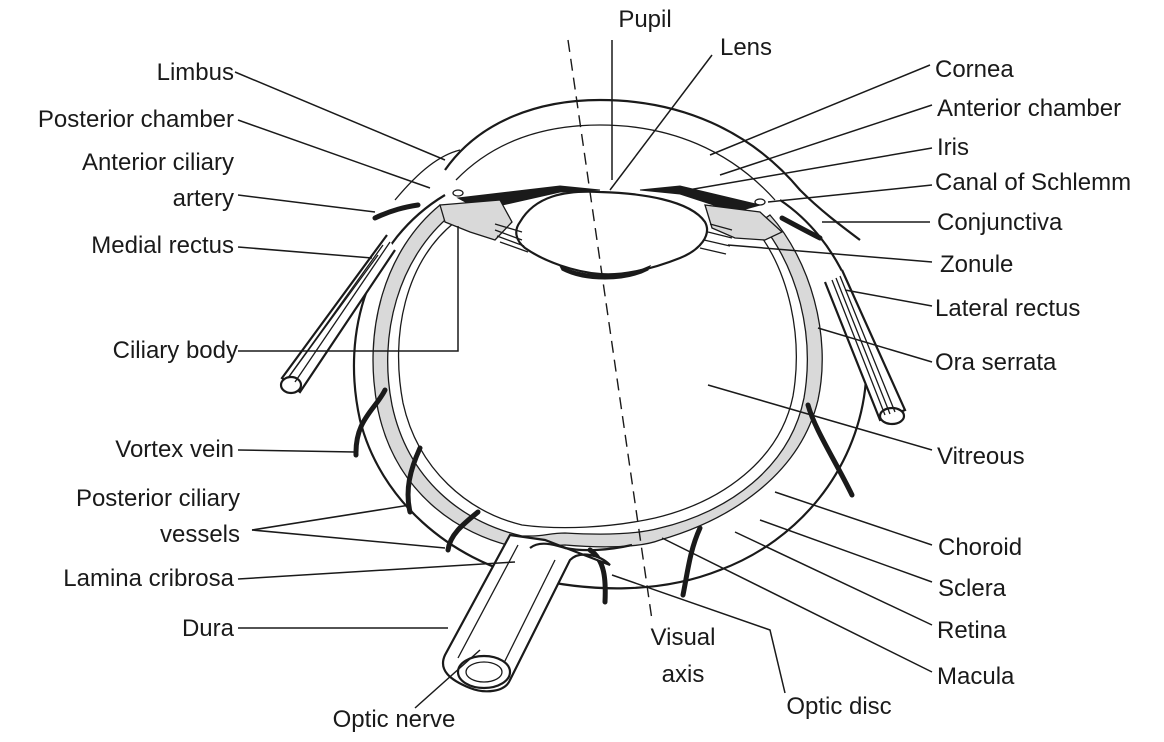 This screenshot has height=742, width=1164. I want to click on label-vortex-vein: Vortex vein, so click(174, 449).